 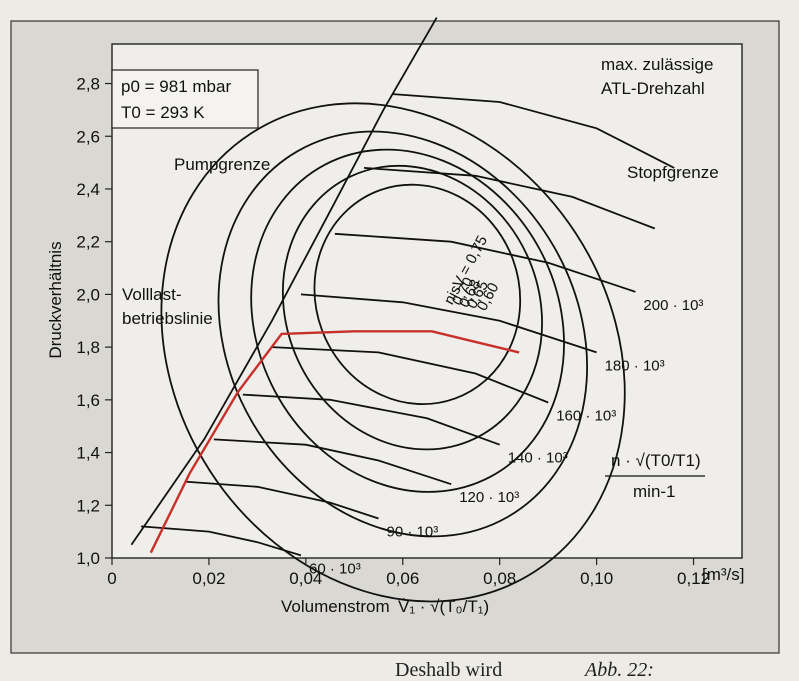 I want to click on speed-legend-denominator: min-1, so click(x=654, y=491).